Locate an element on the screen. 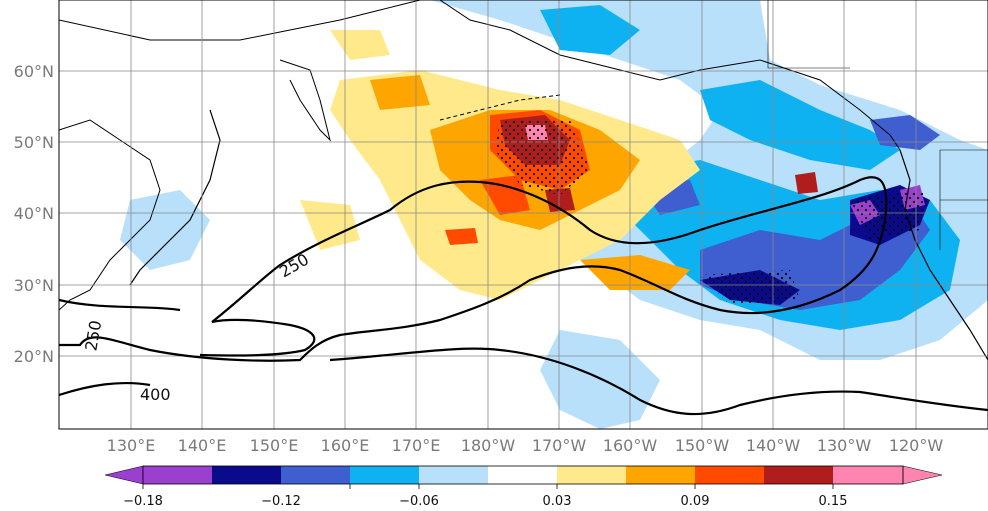 The image size is (988, 511). coastline-americas is located at coordinates (943, 255).